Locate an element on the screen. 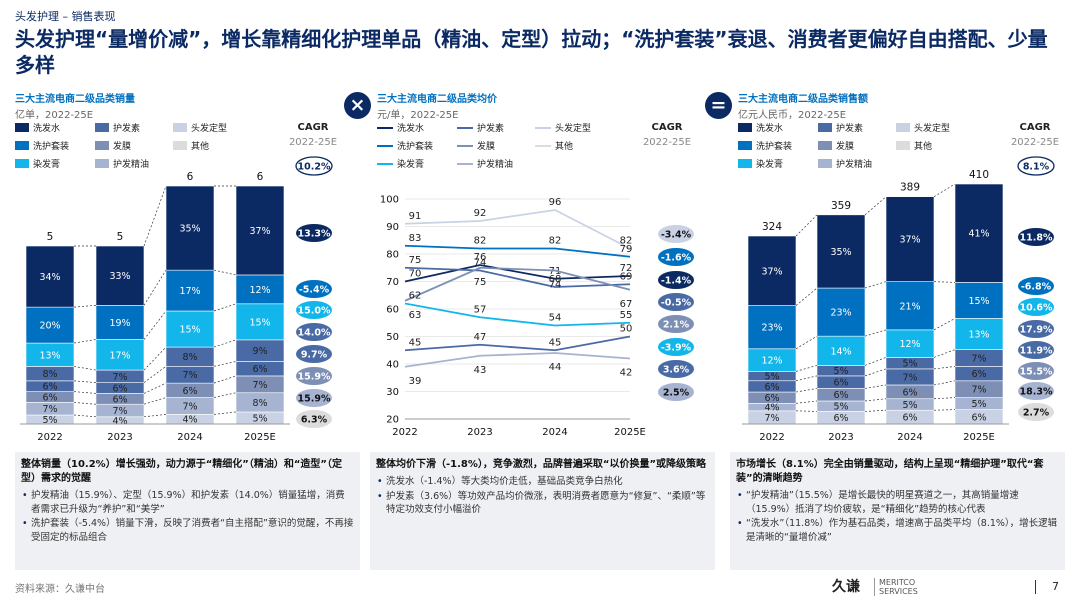 The image size is (1080, 608). data-label: 39 is located at coordinates (415, 381).